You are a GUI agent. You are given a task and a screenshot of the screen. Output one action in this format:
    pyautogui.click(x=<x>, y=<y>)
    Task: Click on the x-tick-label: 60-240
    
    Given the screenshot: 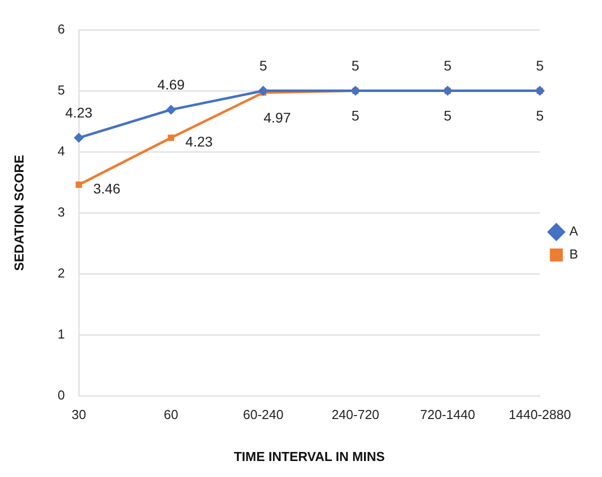 What is the action you would take?
    pyautogui.click(x=263, y=414)
    